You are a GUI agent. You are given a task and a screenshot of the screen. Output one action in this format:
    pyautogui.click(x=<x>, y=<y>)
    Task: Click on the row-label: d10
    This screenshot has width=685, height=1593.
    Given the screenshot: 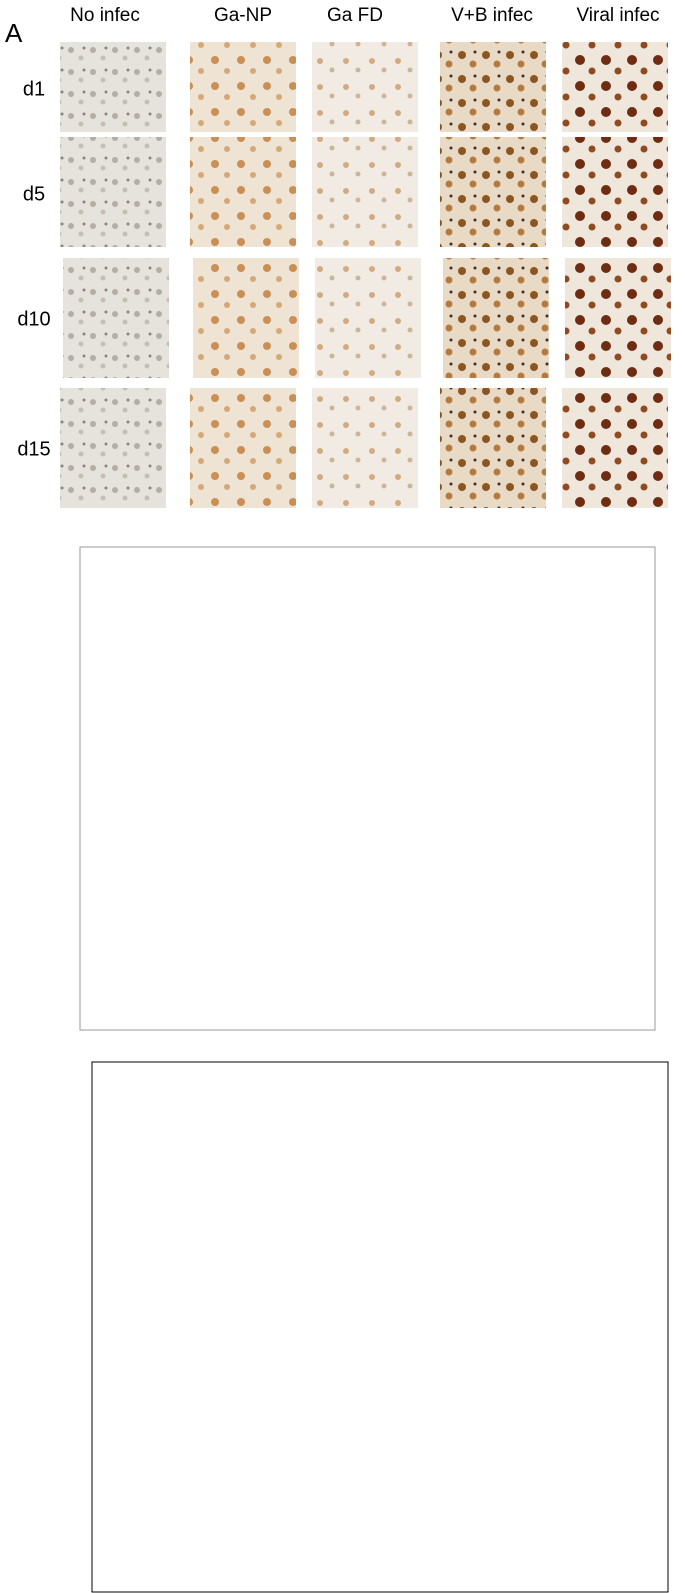 What is the action you would take?
    pyautogui.click(x=33, y=319)
    